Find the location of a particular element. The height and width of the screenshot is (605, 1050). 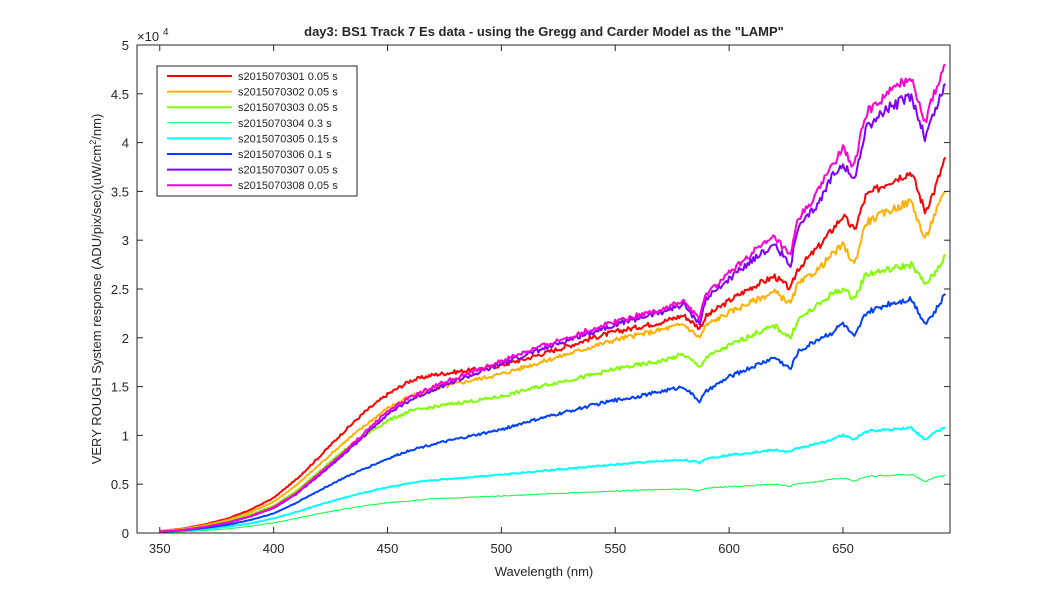

y-tick-label: 2.5 is located at coordinates (120, 289).